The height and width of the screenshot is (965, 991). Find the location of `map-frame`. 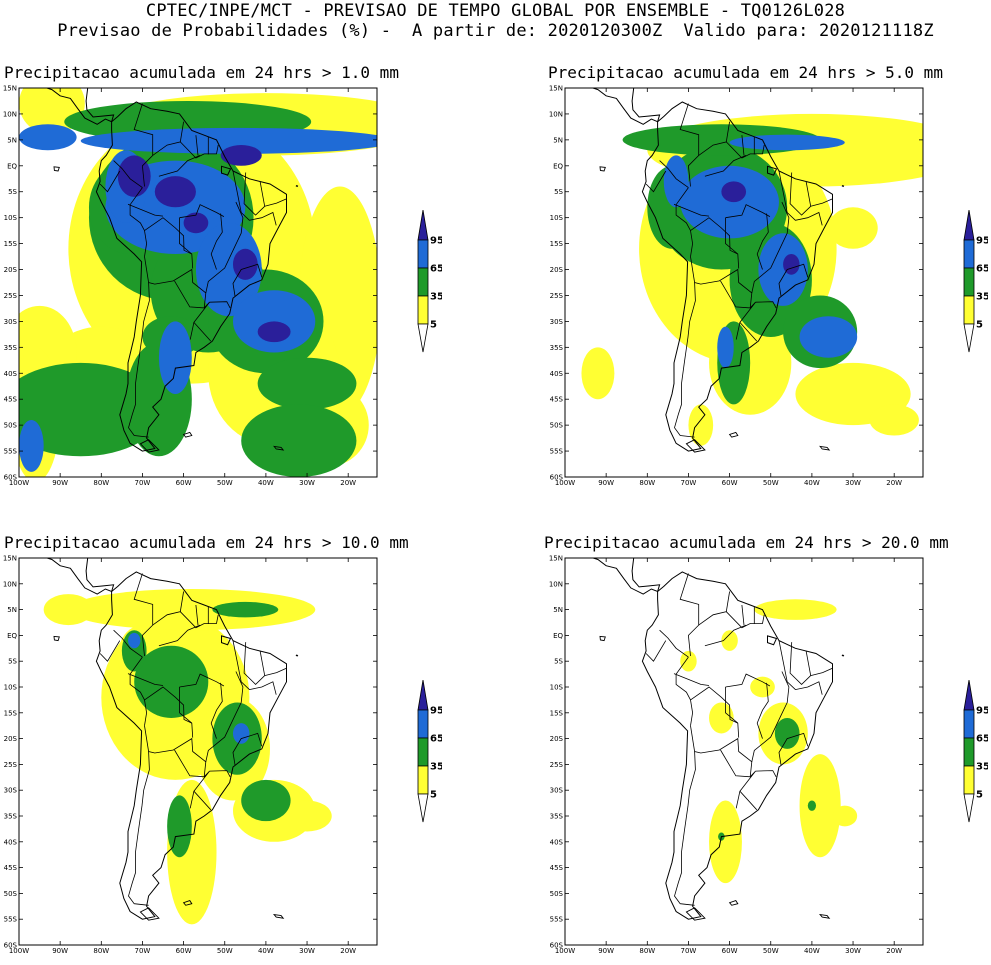

map-frame is located at coordinates (198, 282).